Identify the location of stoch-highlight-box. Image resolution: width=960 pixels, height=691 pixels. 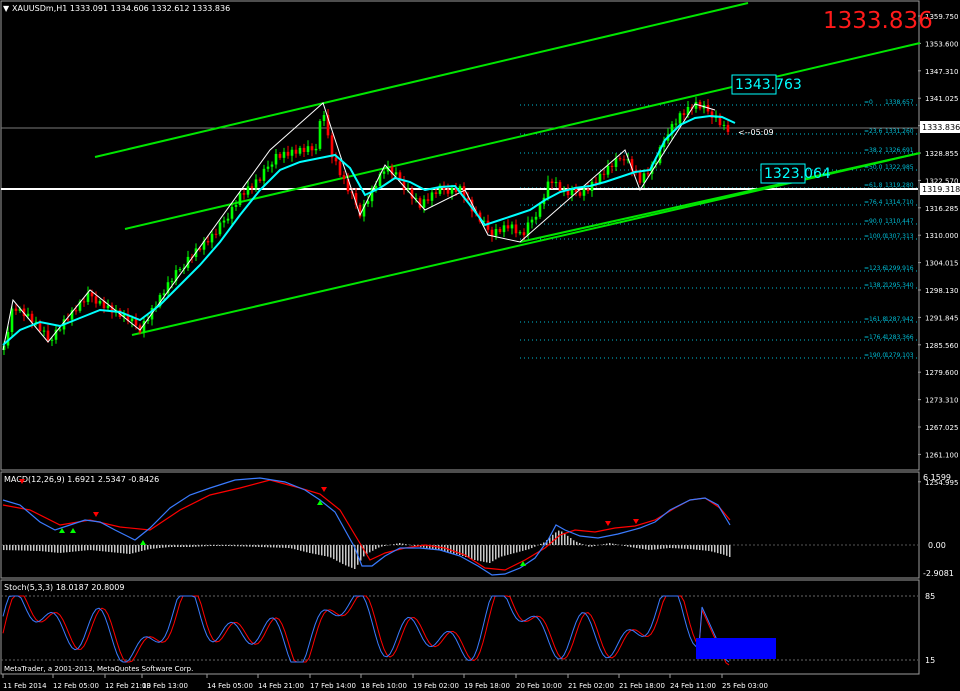
(736, 648).